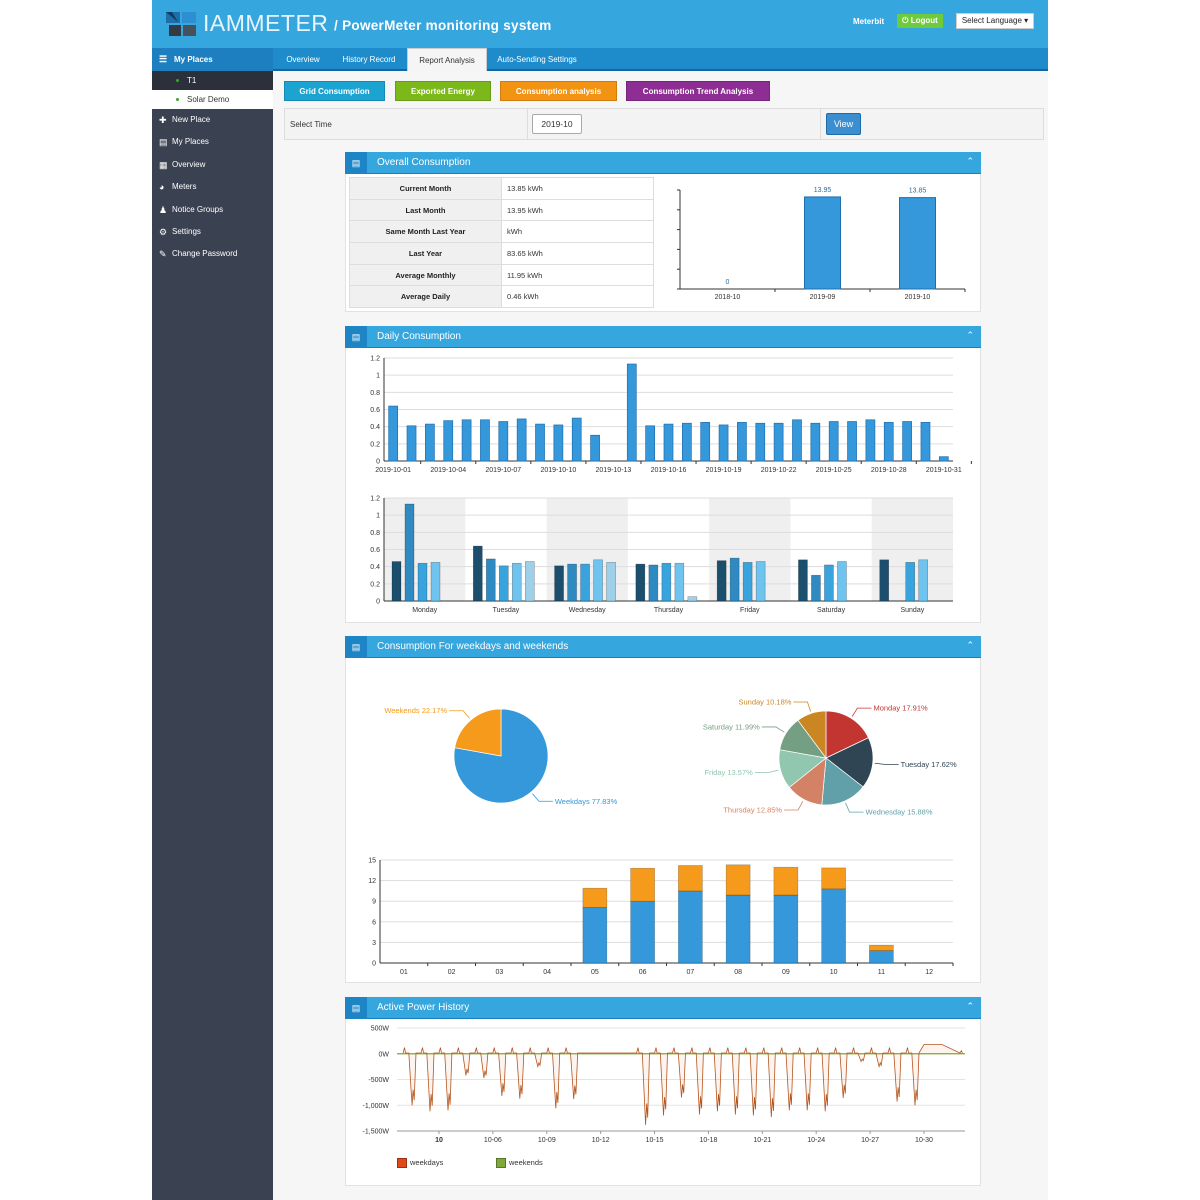  Describe the element at coordinates (663, 337) in the screenshot. I see `panel-header: ▤ Daily Consumption ⌃` at that location.